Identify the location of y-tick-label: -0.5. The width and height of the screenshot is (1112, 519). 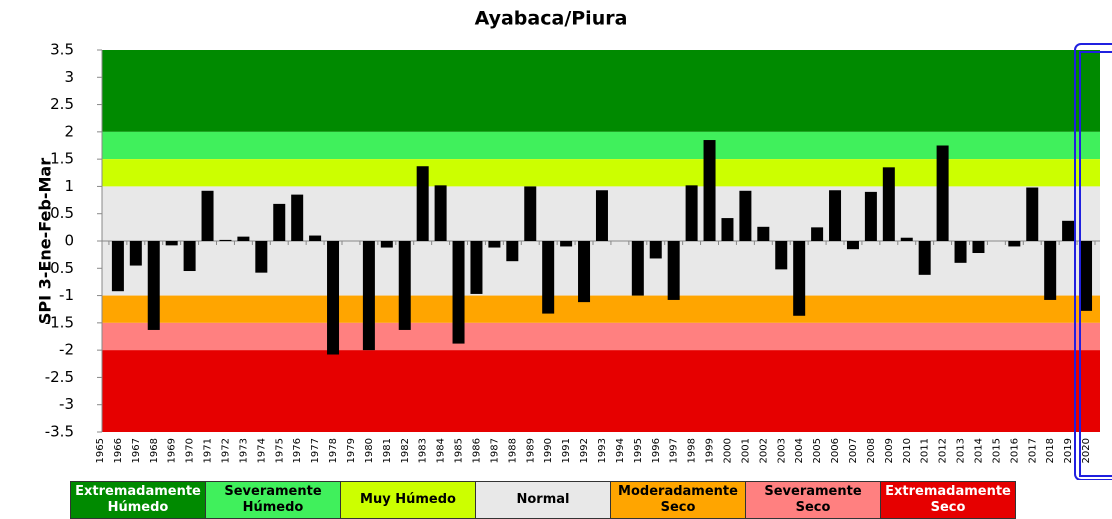
(59, 268).